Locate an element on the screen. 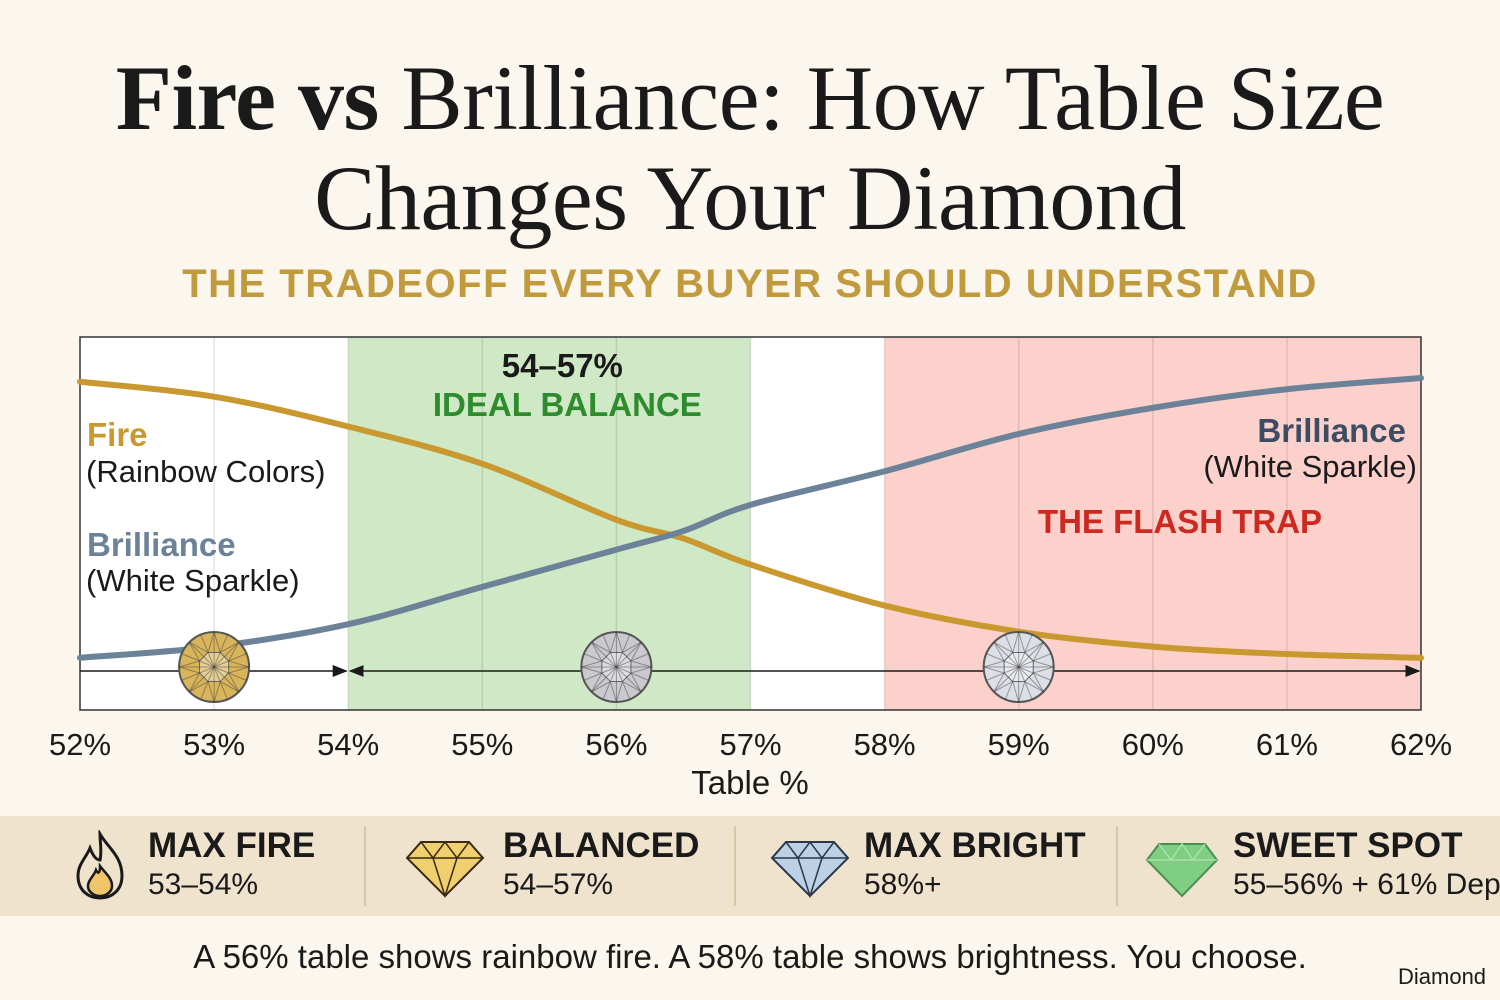 This screenshot has height=1000, width=1500. series-sublabel-brilliance-right: (White Sparkle) is located at coordinates (1310, 466).